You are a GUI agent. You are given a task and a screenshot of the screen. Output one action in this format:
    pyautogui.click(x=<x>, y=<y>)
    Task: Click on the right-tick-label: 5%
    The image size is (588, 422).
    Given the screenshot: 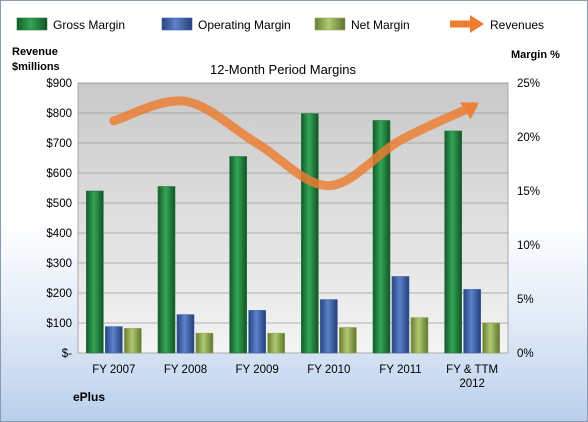 What is the action you would take?
    pyautogui.click(x=525, y=300)
    